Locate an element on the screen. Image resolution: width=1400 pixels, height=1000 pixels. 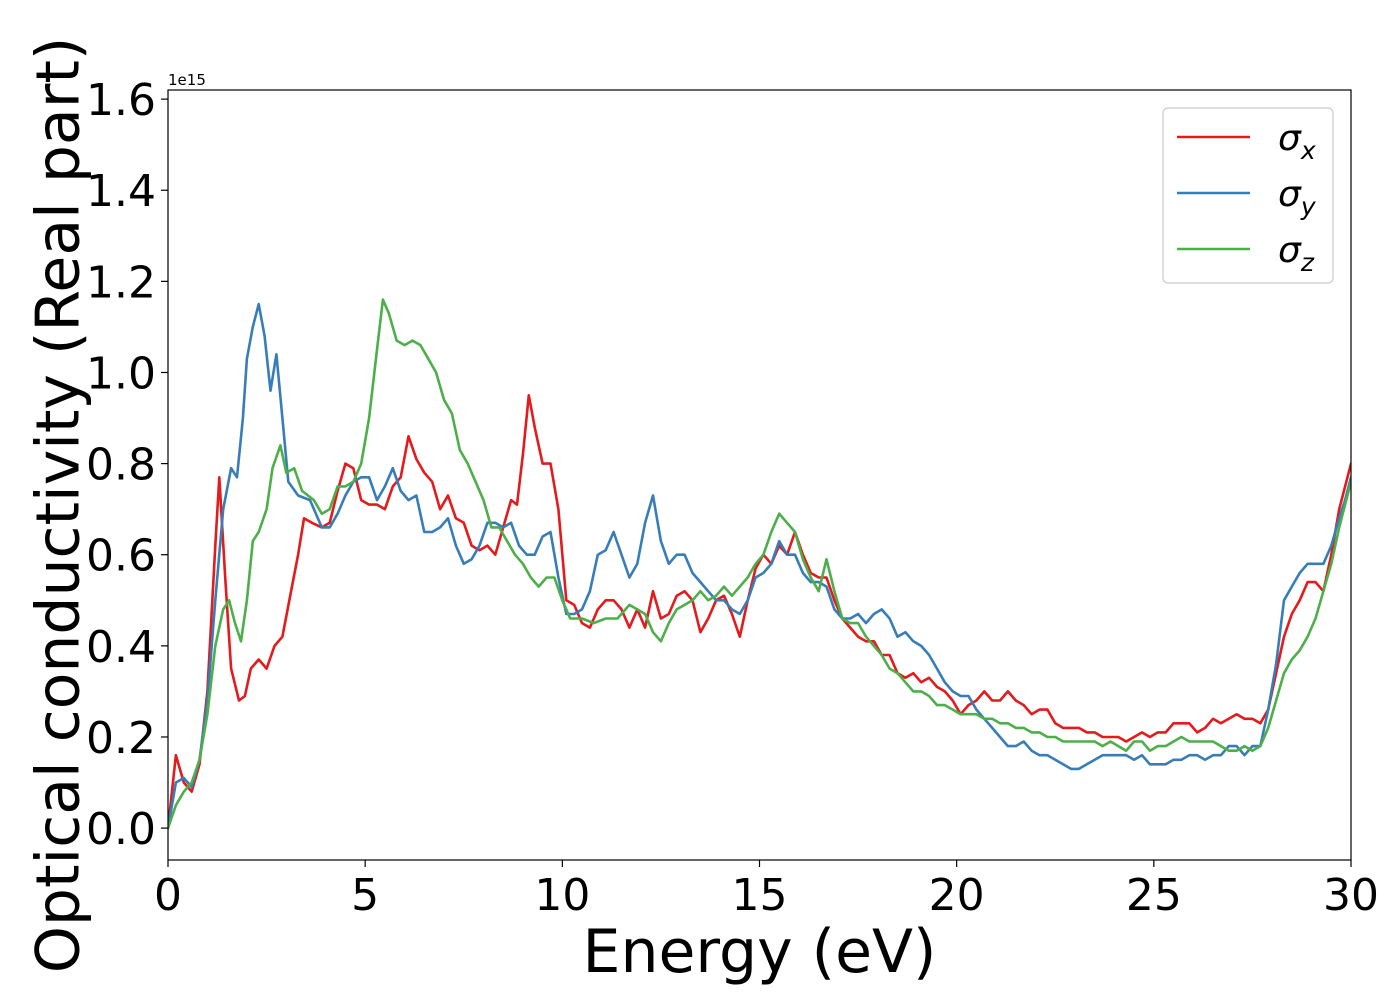
legend: σx σy σz is located at coordinates (1248, 195).